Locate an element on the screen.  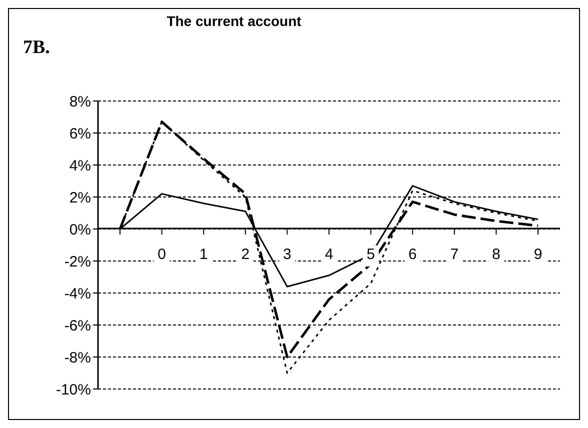
x-tick-label: 8 is located at coordinates (496, 254).